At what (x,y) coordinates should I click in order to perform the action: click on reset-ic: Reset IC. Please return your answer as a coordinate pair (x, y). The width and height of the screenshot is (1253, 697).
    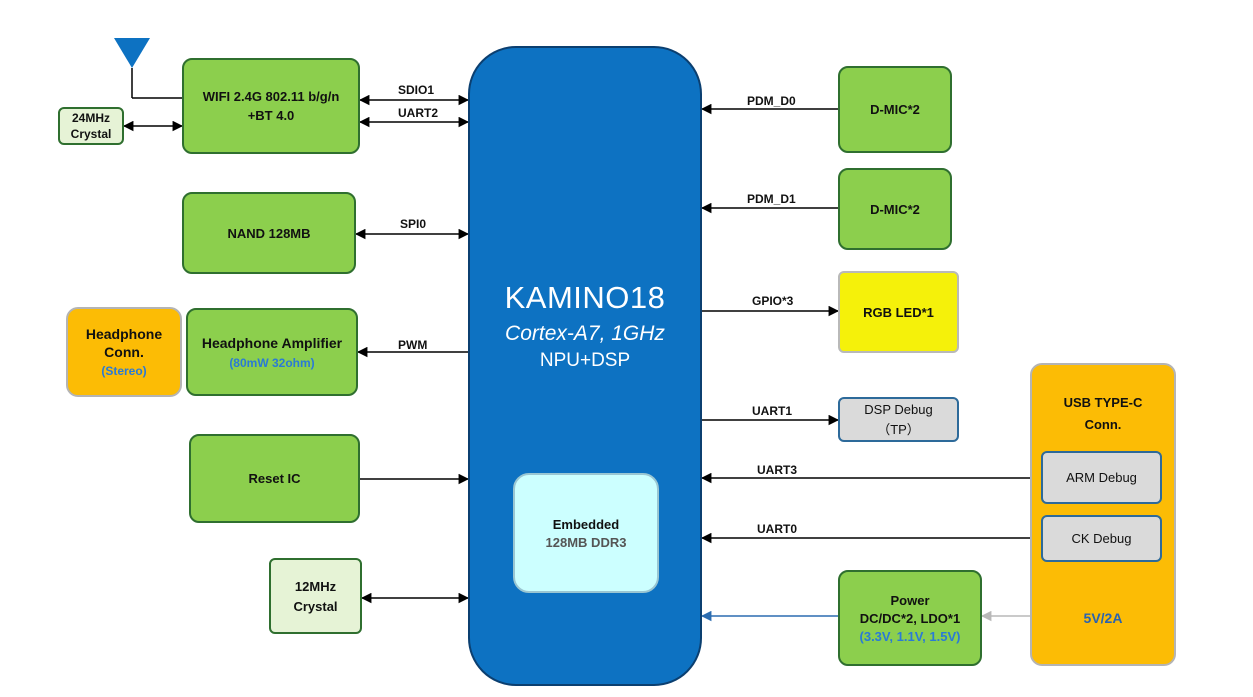
    Looking at the image, I should click on (274, 478).